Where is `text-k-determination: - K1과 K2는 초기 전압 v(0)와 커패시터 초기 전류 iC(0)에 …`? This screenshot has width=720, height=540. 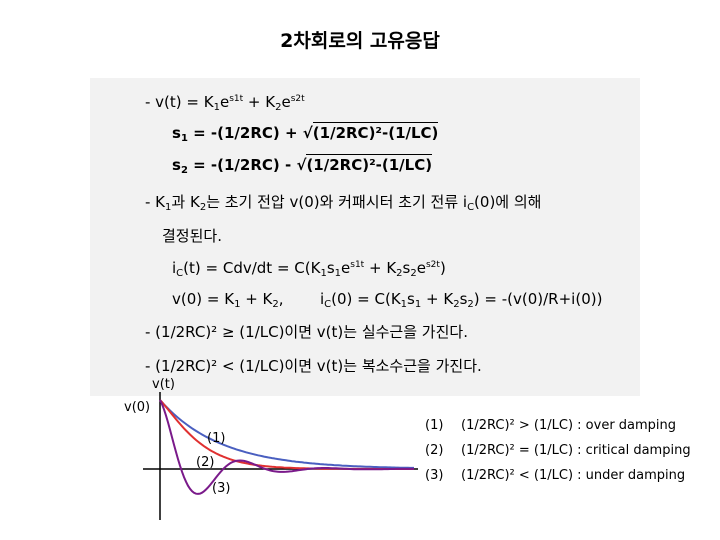 text-k-determination: - K1과 K2는 초기 전압 v(0)와 커패시터 초기 전류 iC(0)에 … is located at coordinates (343, 203).